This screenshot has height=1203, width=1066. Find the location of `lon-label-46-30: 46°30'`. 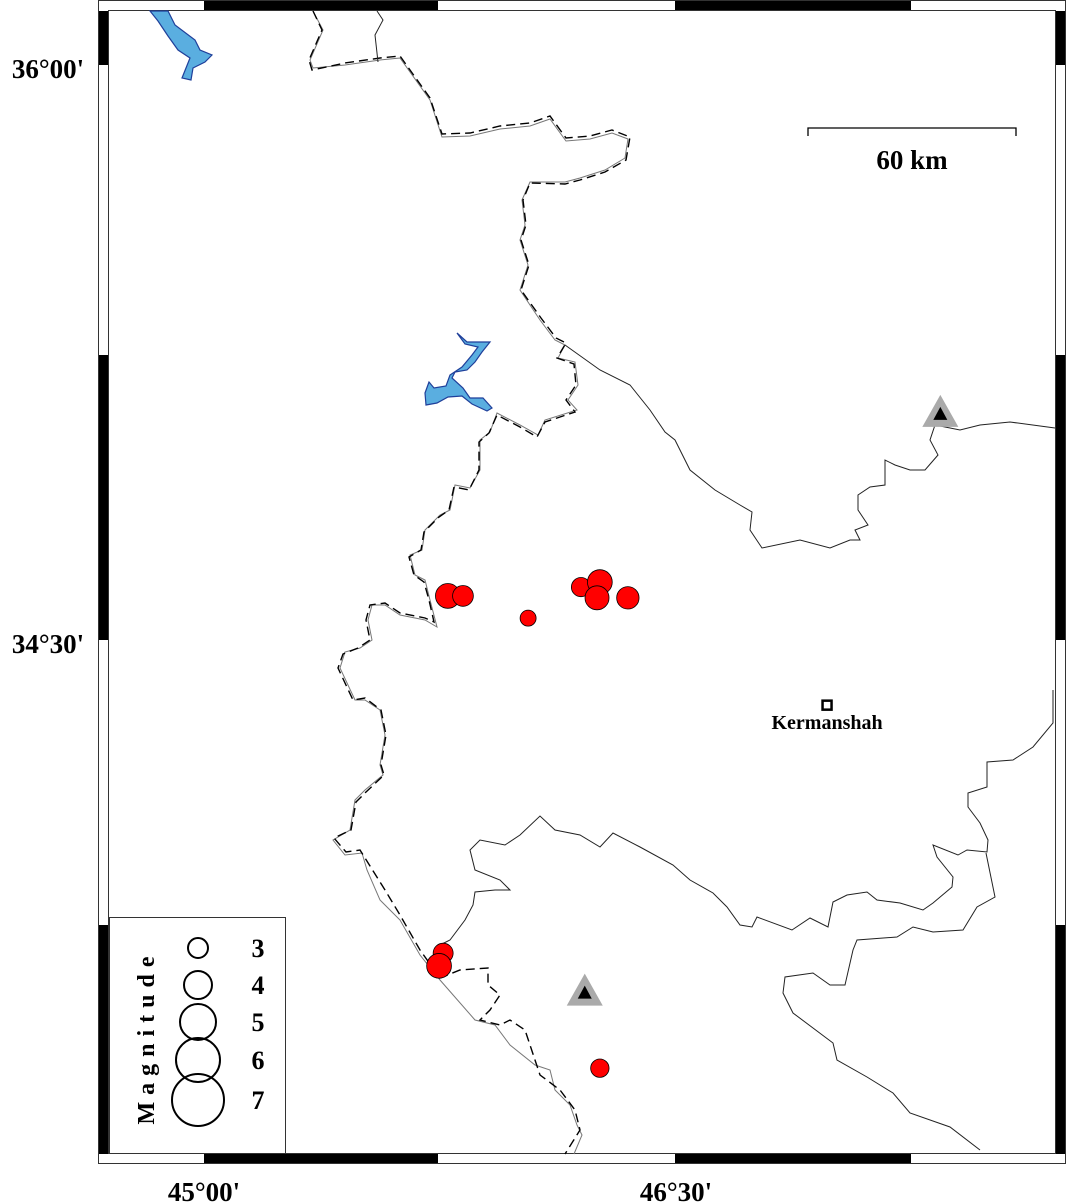

lon-label-46-30: 46°30' is located at coordinates (676, 1190).